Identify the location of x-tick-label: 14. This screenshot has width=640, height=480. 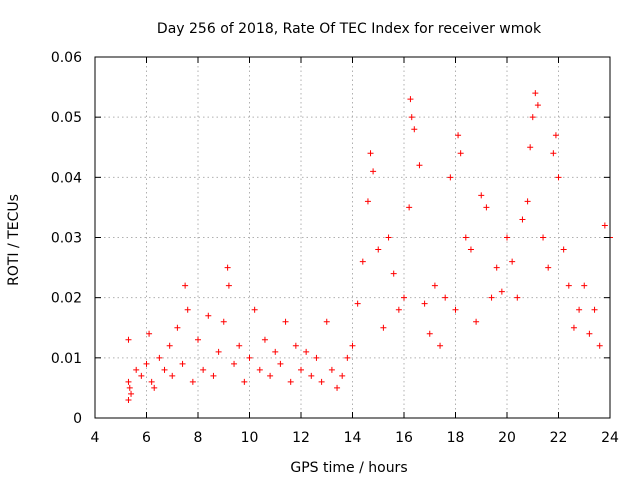
(353, 438).